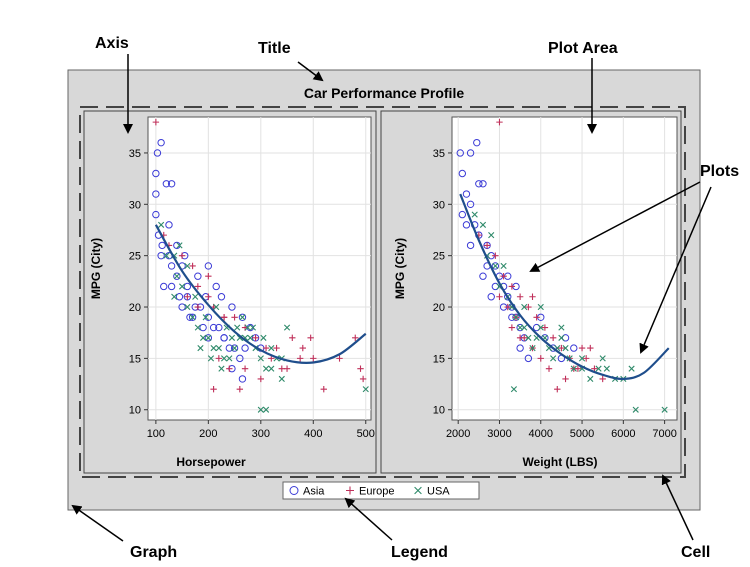 The height and width of the screenshot is (567, 750). Describe the element at coordinates (112, 43) in the screenshot. I see `callout-axis: Axis` at that location.